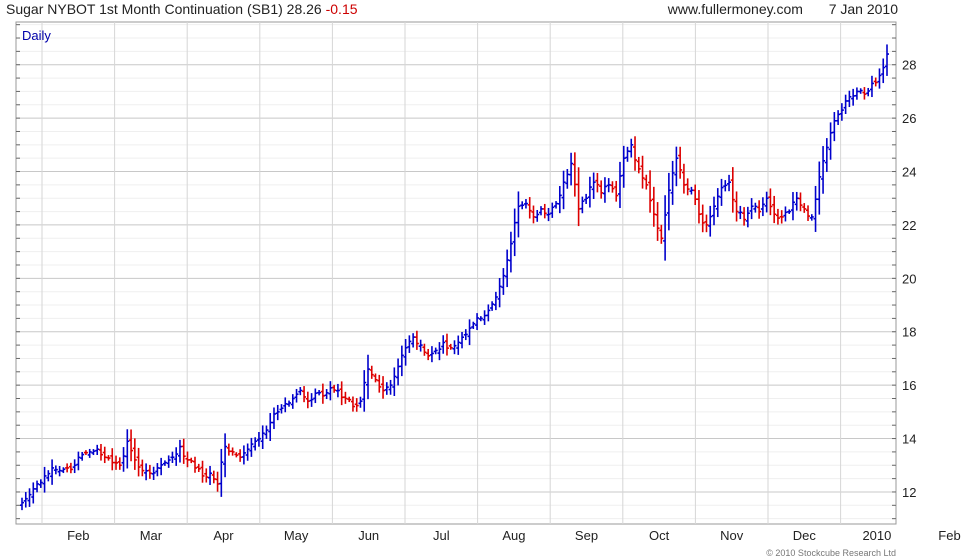 Image resolution: width=980 pixels, height=560 pixels. Describe the element at coordinates (36, 35) in the screenshot. I see `timeframe-label: Daily` at that location.